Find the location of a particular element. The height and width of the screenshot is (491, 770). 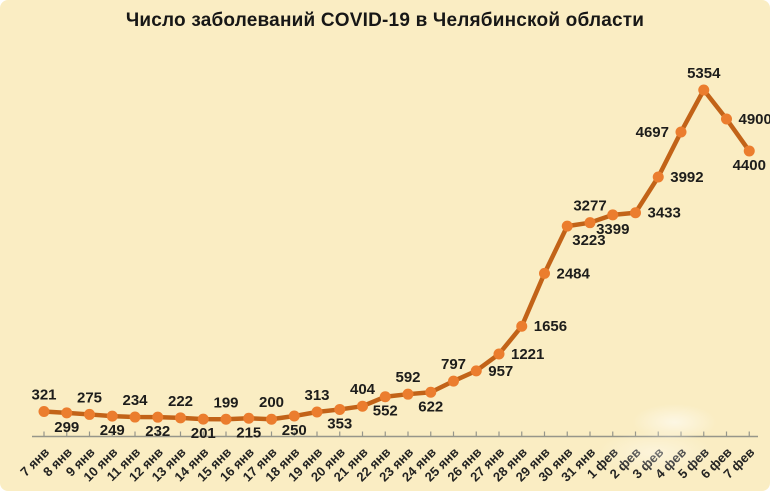

data-point-label: 250 is located at coordinates (294, 430).